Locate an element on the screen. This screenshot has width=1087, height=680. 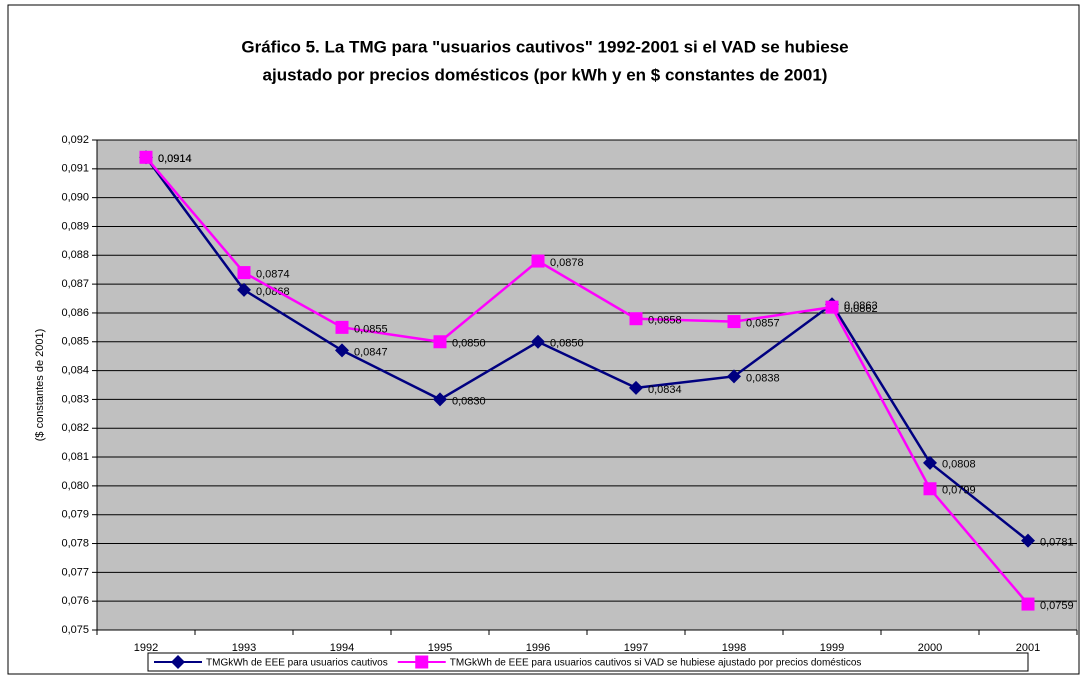
y-tick-label: 0,076 is located at coordinates (75, 601).